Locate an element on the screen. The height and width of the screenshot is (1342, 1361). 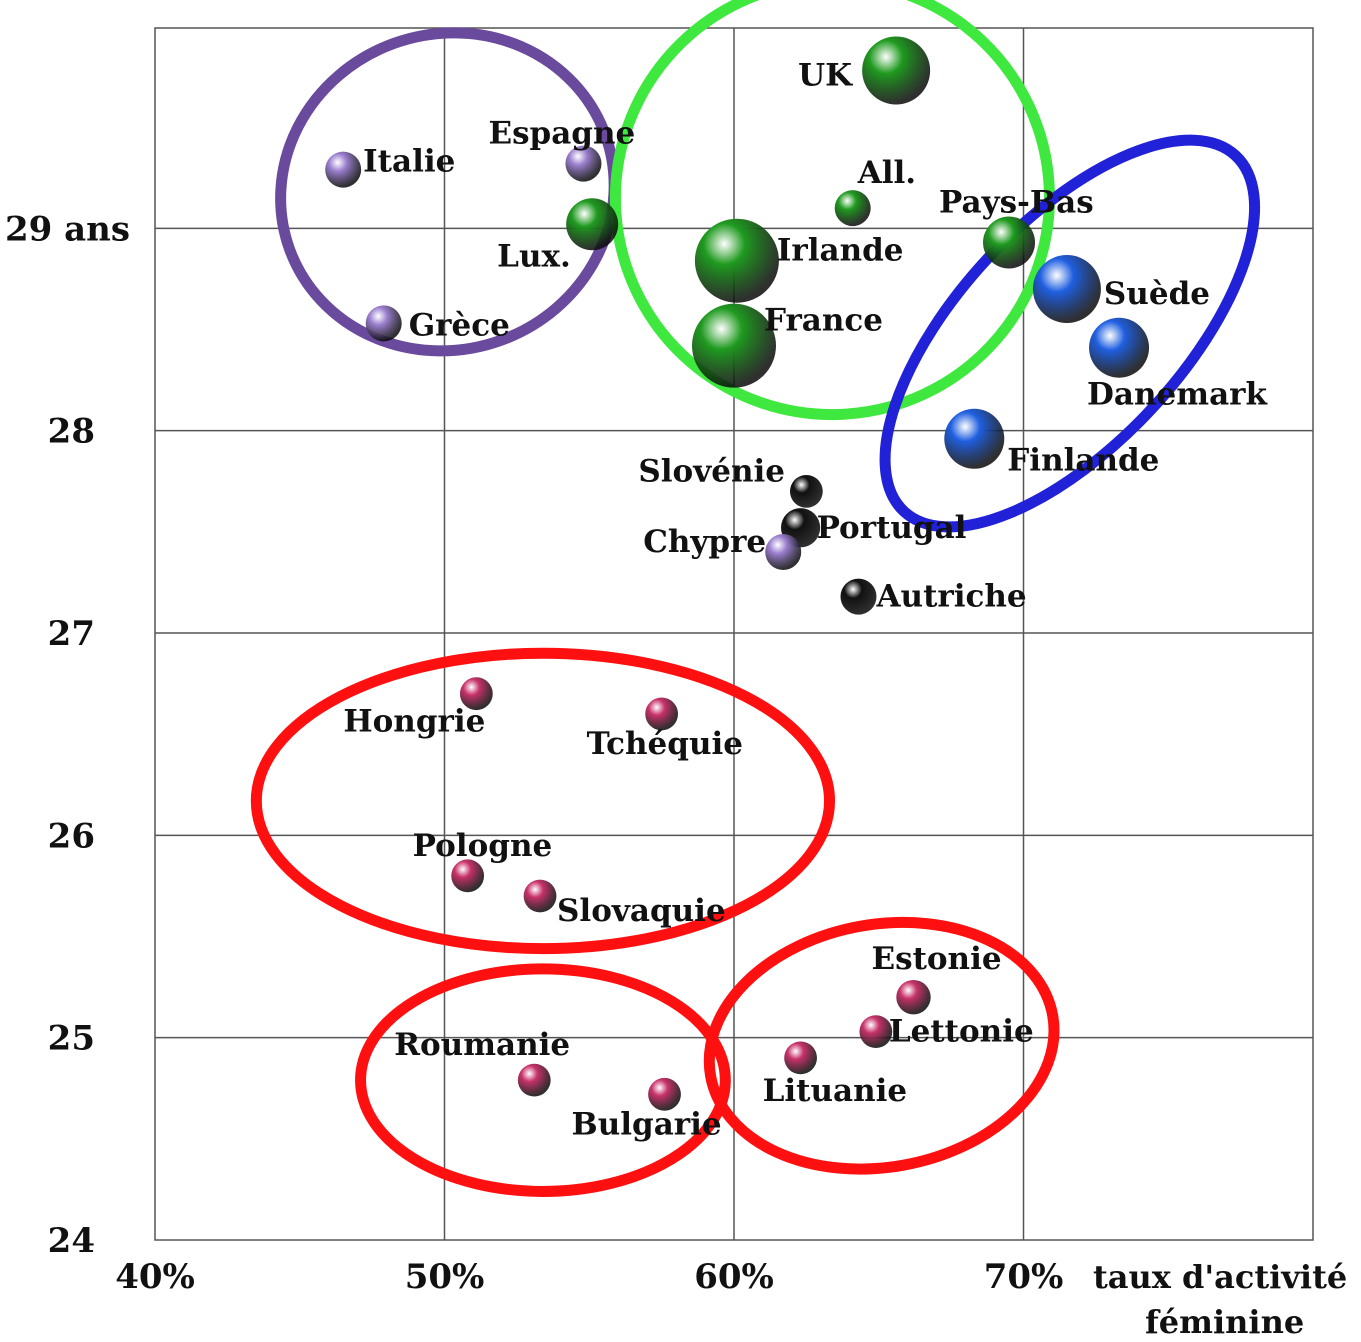
x-axis-title-line-1: taux d'activité is located at coordinates (1220, 1277).